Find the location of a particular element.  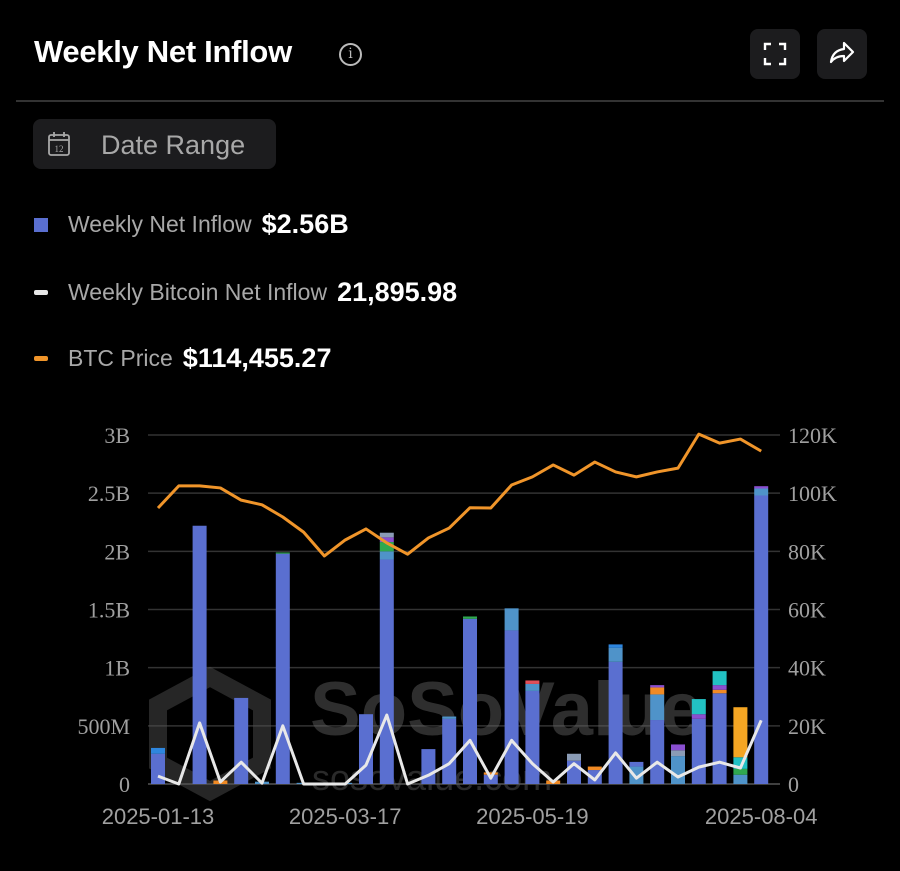

legend-name: BTC Price is located at coordinates (120, 358).